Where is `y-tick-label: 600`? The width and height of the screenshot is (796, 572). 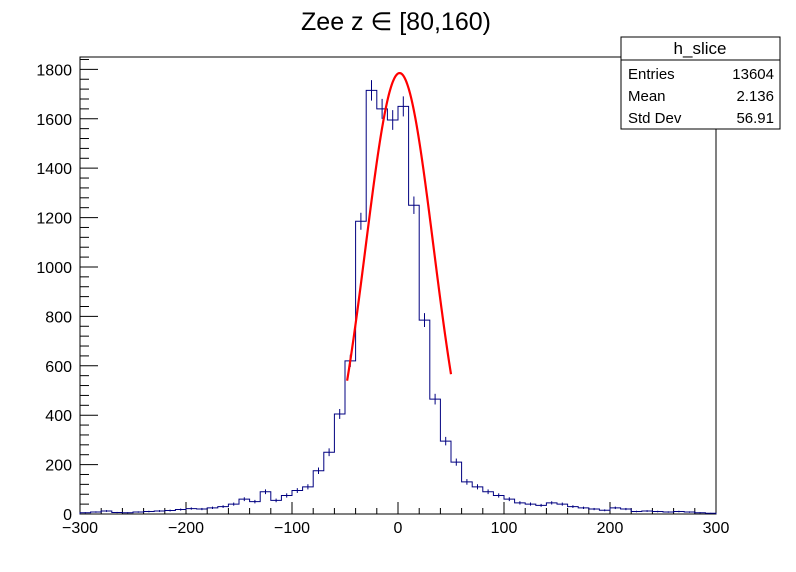 y-tick-label: 600 is located at coordinates (58, 367).